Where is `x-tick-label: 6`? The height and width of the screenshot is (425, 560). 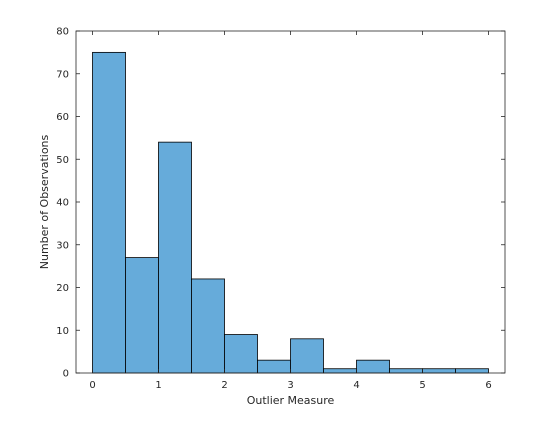
x-tick-label: 6 is located at coordinates (488, 385).